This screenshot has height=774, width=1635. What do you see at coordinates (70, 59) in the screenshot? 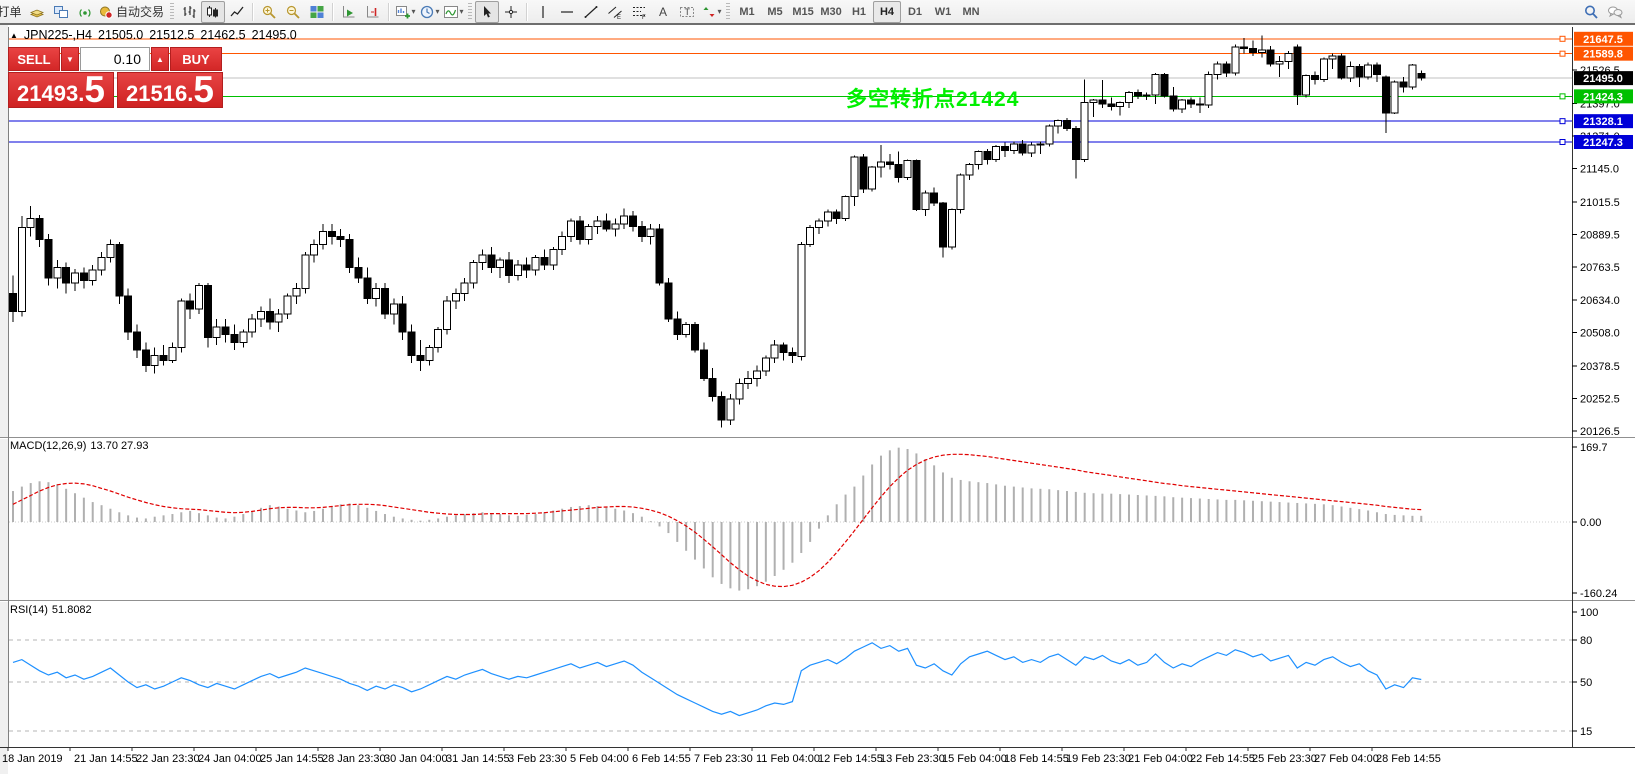
I see `volume-decrease-button: ▼` at bounding box center [70, 59].